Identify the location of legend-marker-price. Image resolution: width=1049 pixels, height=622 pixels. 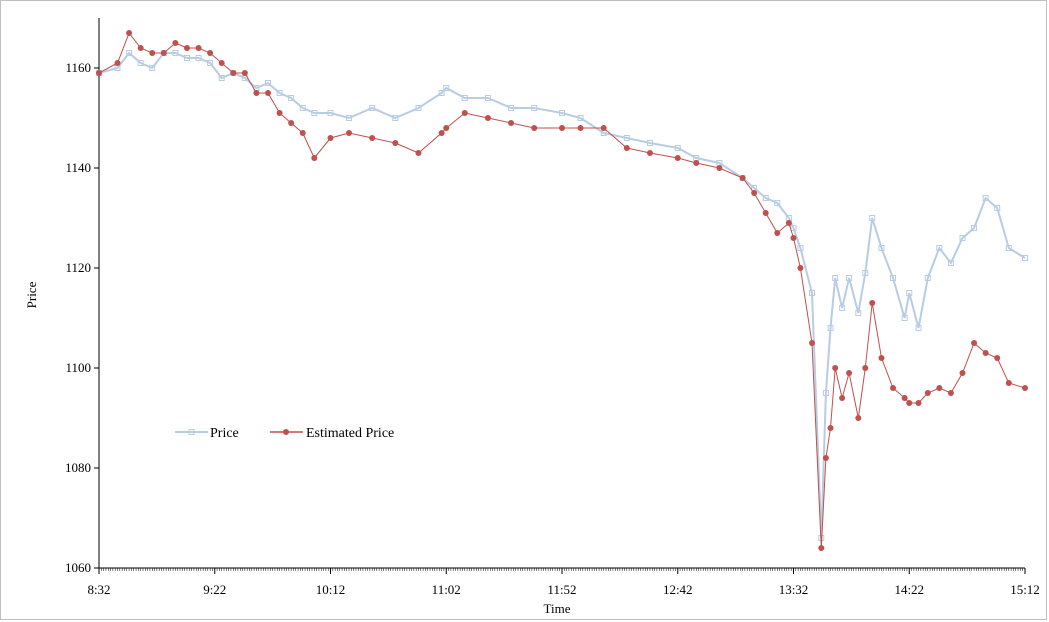
(191, 432).